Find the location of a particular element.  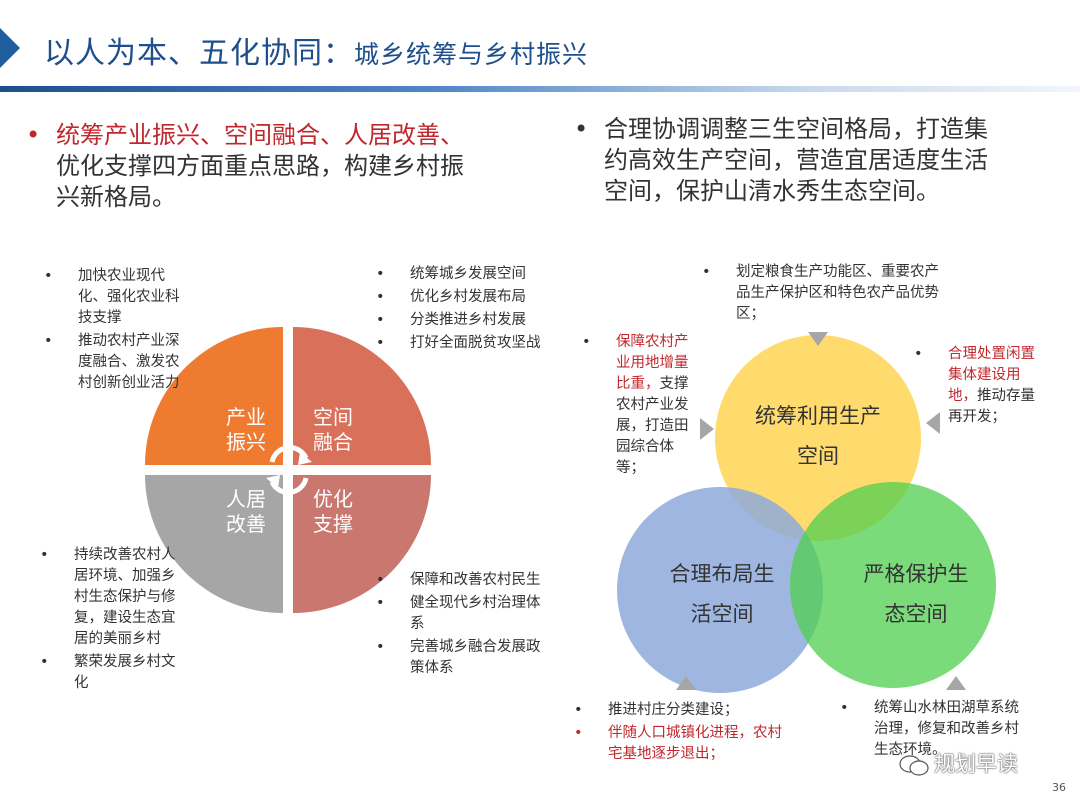

quadrant-label-line: 人居 is located at coordinates (246, 499).